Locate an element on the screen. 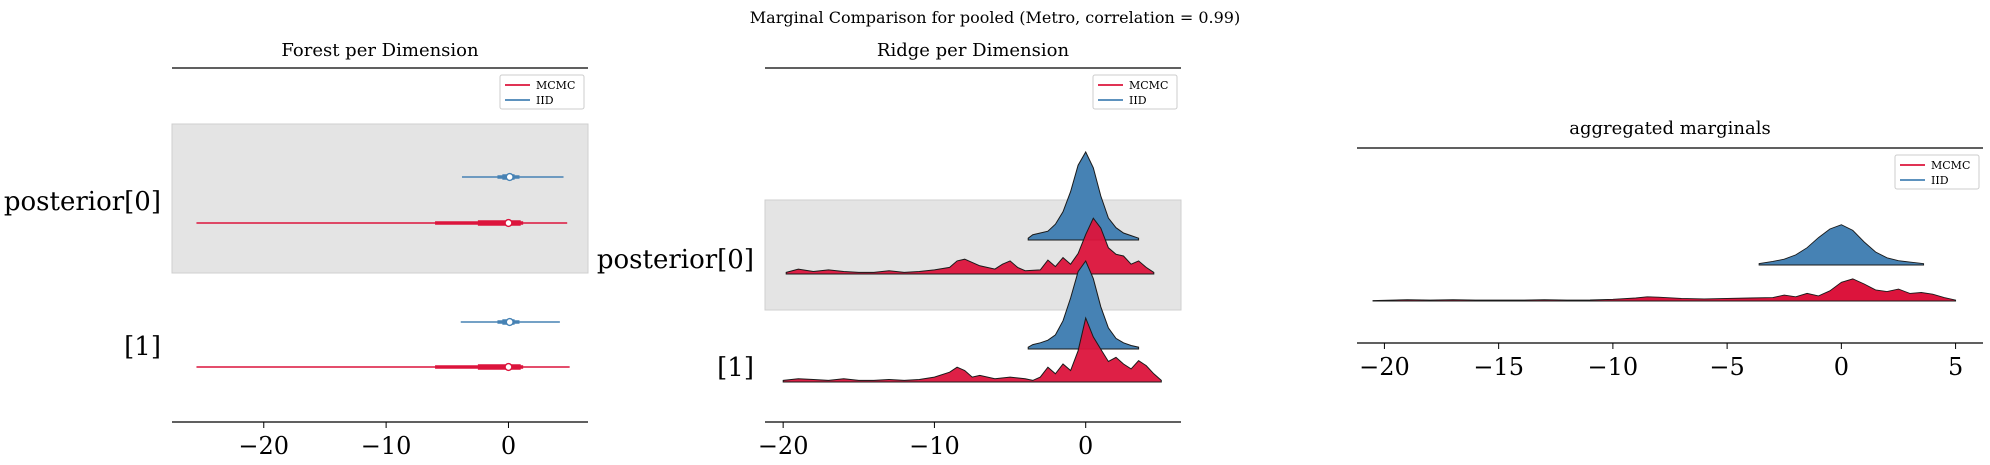 Image resolution: width=1990 pixels, height=465 pixels. forest-dim-label: [1] is located at coordinates (142, 347).